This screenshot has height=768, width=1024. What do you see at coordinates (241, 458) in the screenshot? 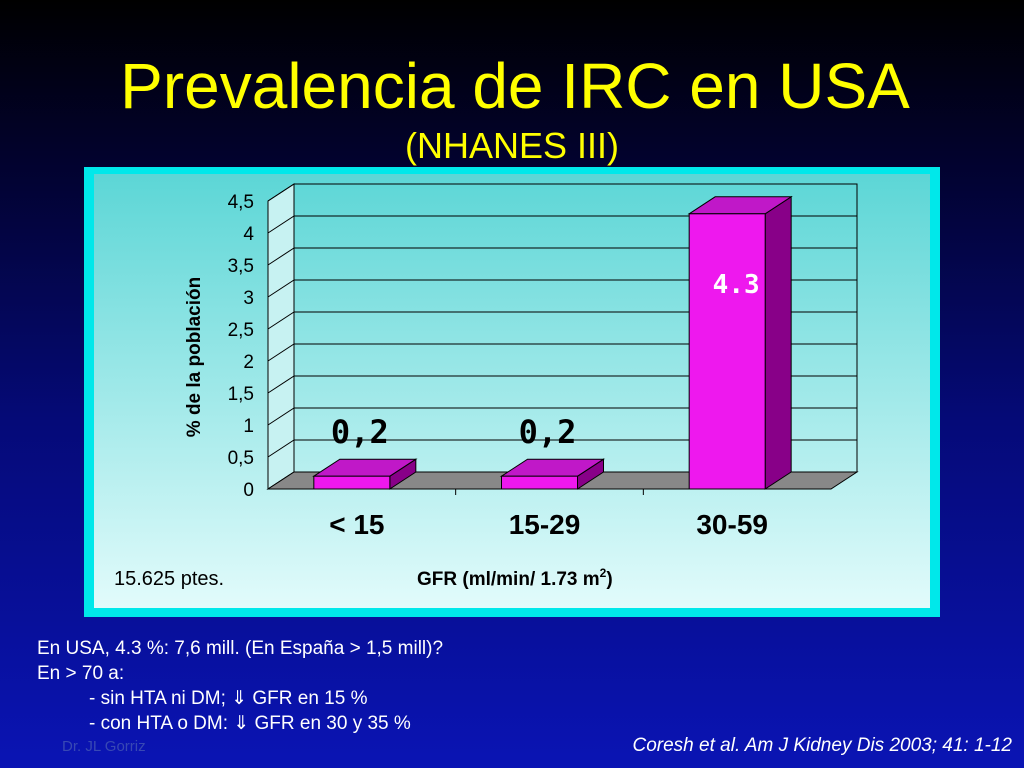
I see `y-tick-label: 0,5` at bounding box center [241, 458].